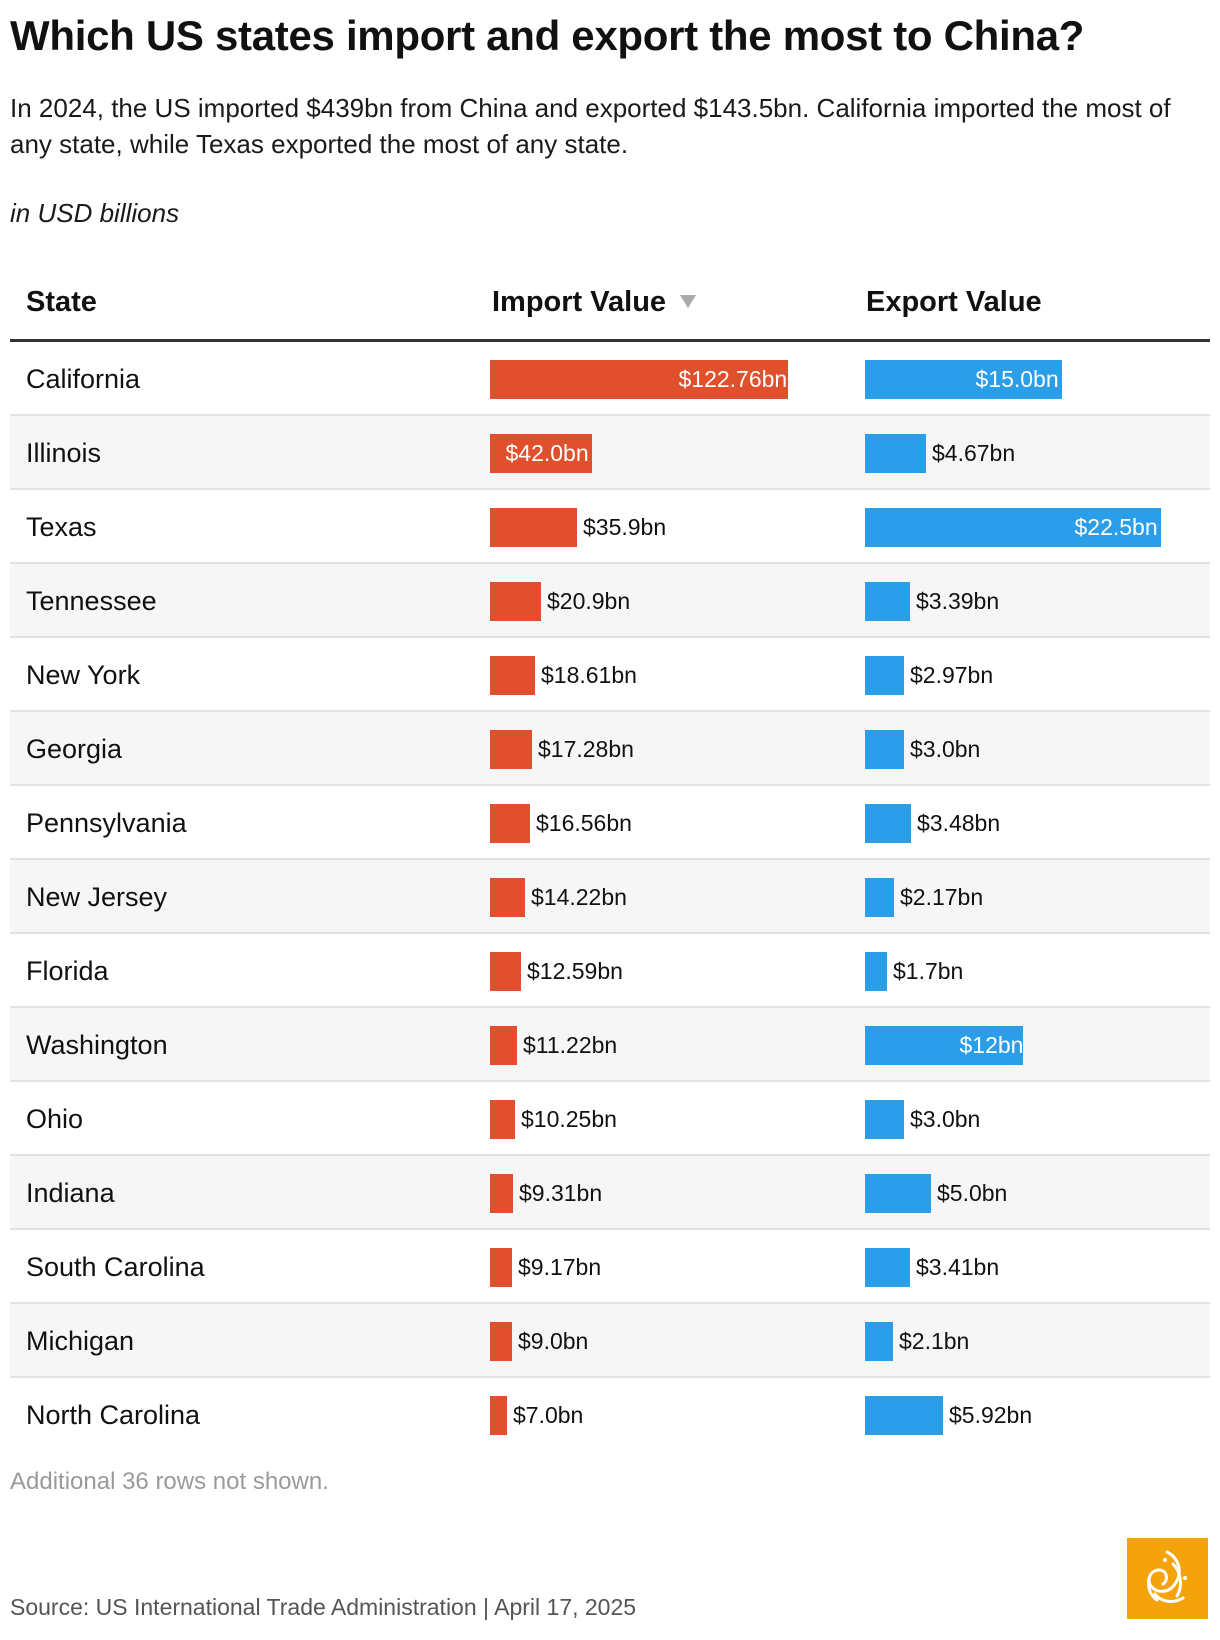 The width and height of the screenshot is (1220, 1640). Describe the element at coordinates (547, 453) in the screenshot. I see `import-value-label: $42.0bn` at that location.